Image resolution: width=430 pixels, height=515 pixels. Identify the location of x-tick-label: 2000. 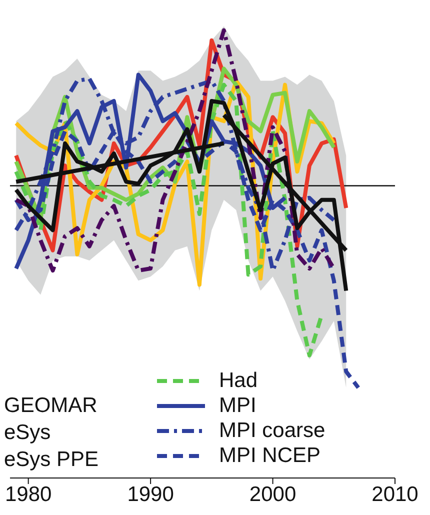
(272, 494).